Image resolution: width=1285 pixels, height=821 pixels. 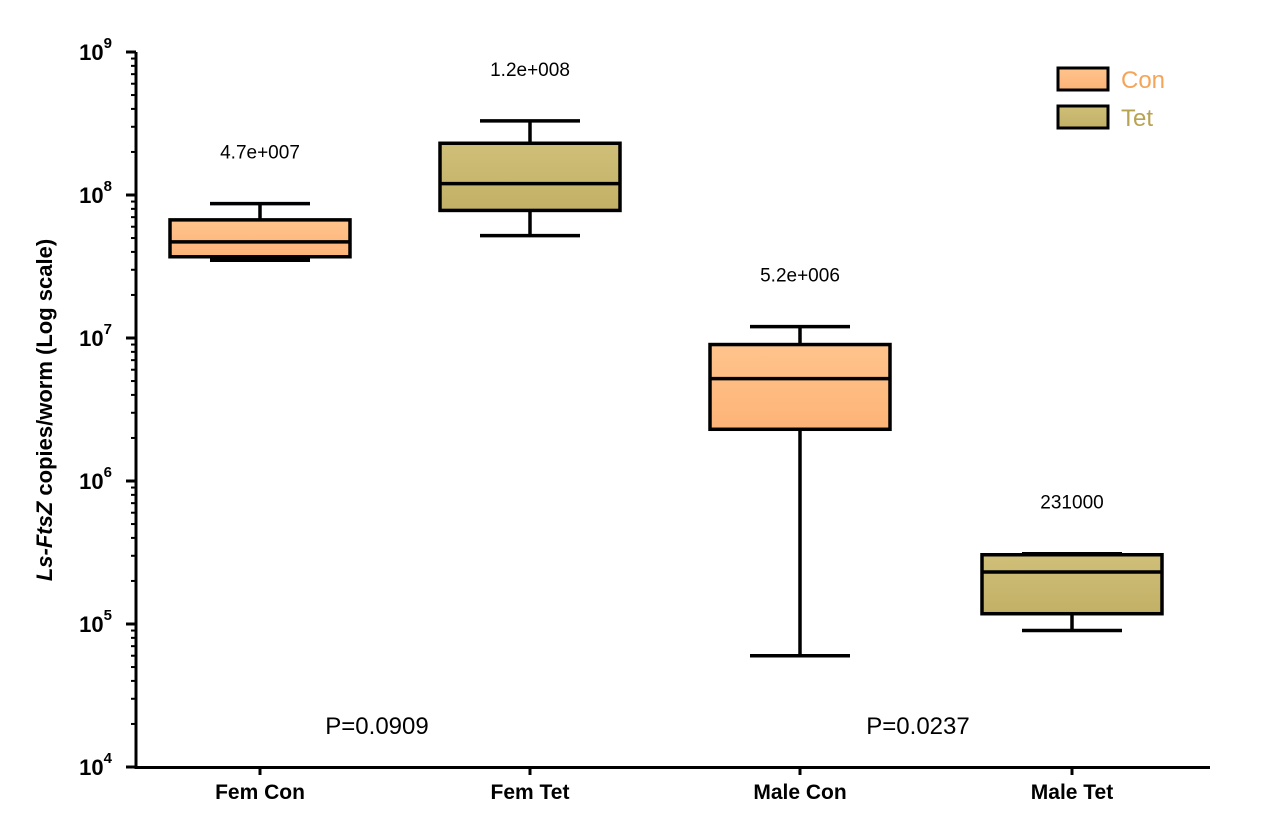 What do you see at coordinates (95, 765) in the screenshot?
I see `y-tick-label: 10⁴` at bounding box center [95, 765].